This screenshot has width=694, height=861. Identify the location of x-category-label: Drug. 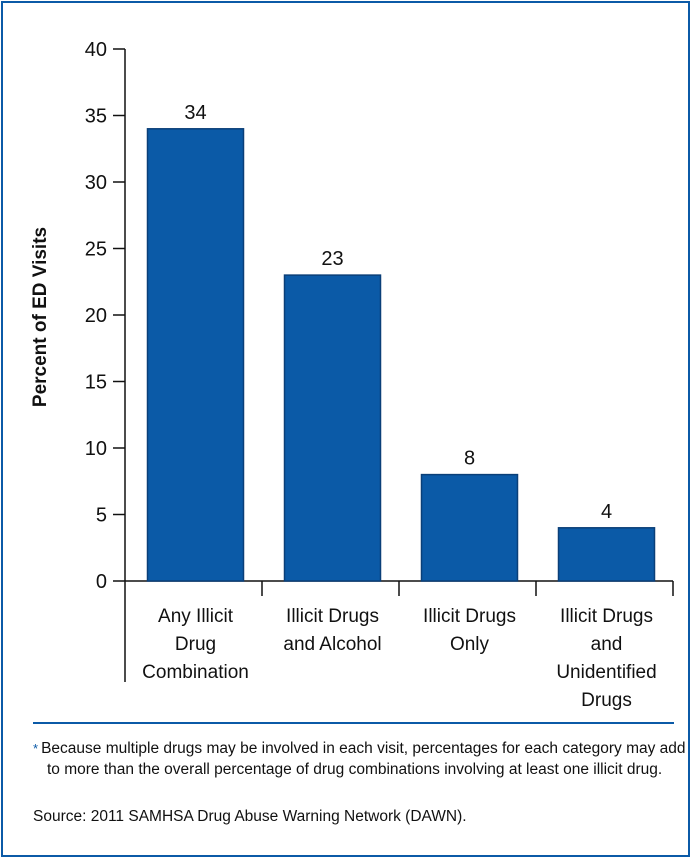
(195, 644).